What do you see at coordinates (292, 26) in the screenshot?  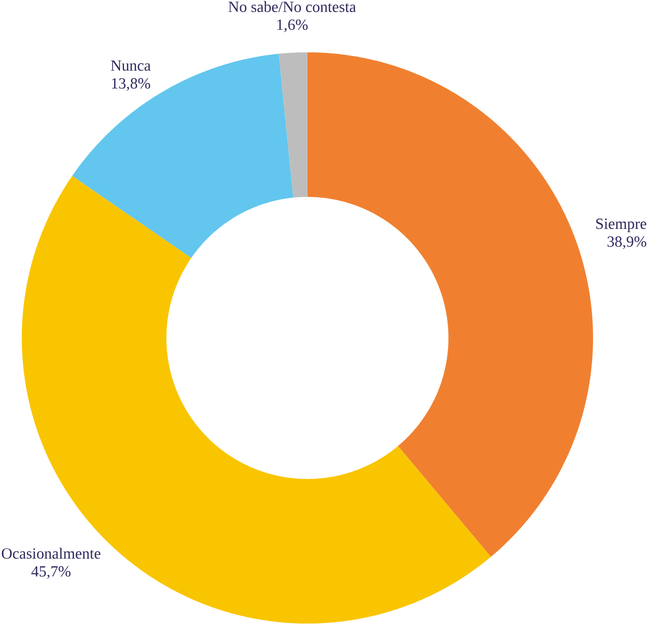 I see `data-label: 1,6%` at bounding box center [292, 26].